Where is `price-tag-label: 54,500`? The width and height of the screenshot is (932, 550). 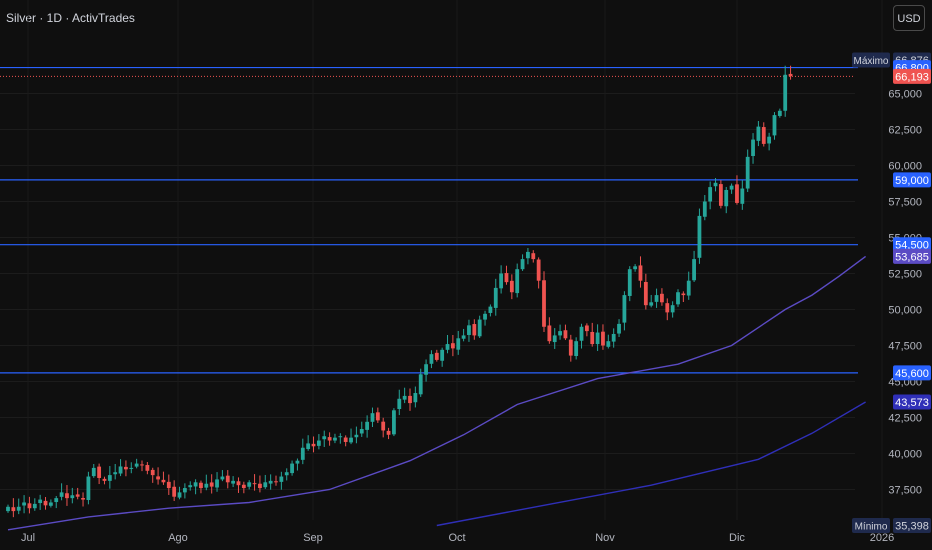 price-tag-label: 54,500 is located at coordinates (912, 246).